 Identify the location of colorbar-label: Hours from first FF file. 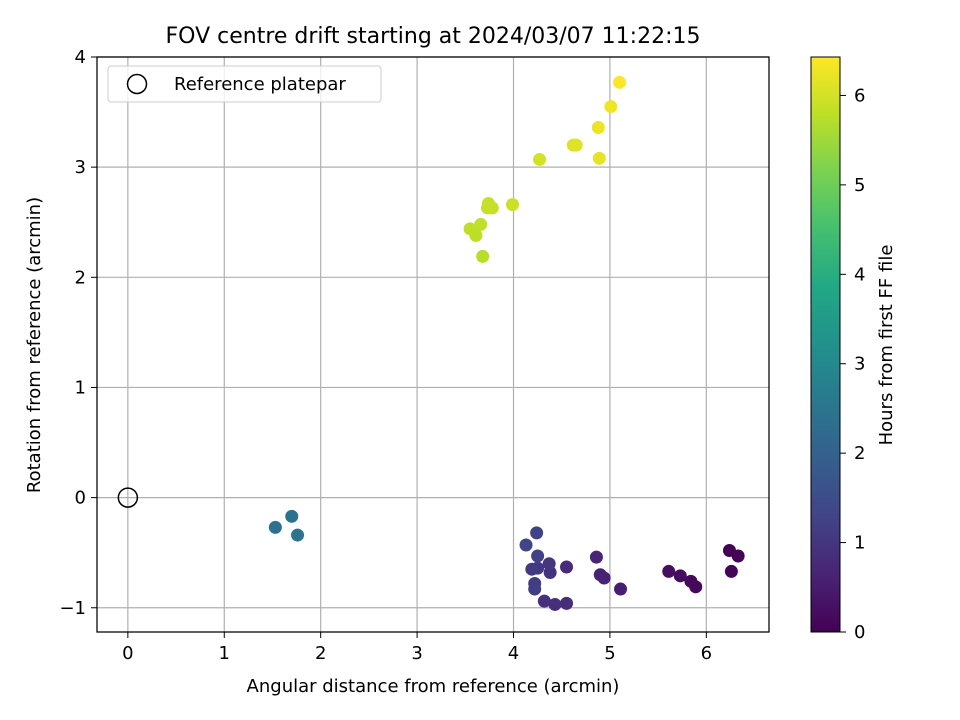
(886, 345).